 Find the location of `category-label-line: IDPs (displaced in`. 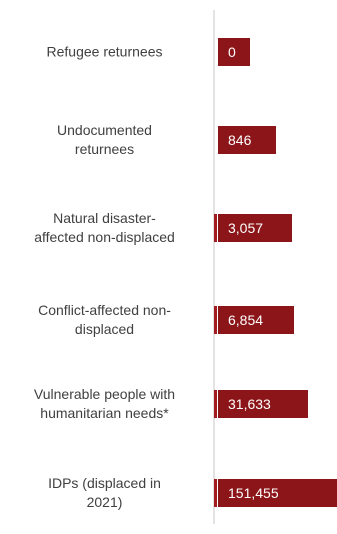

category-label-line: IDPs (displaced in is located at coordinates (104, 483).